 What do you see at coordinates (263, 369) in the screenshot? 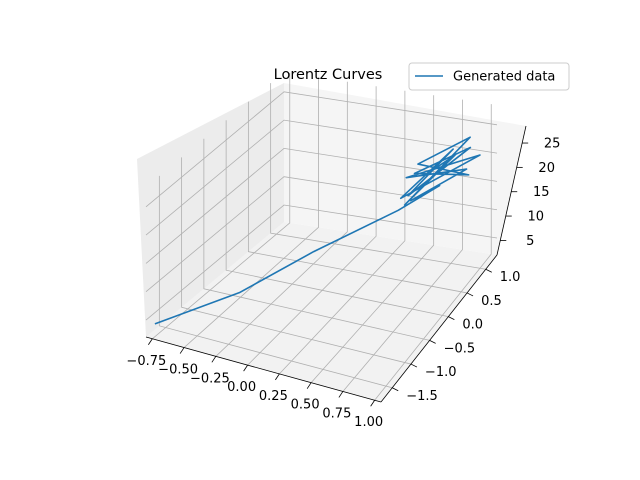
I see `x-axis-line` at bounding box center [263, 369].